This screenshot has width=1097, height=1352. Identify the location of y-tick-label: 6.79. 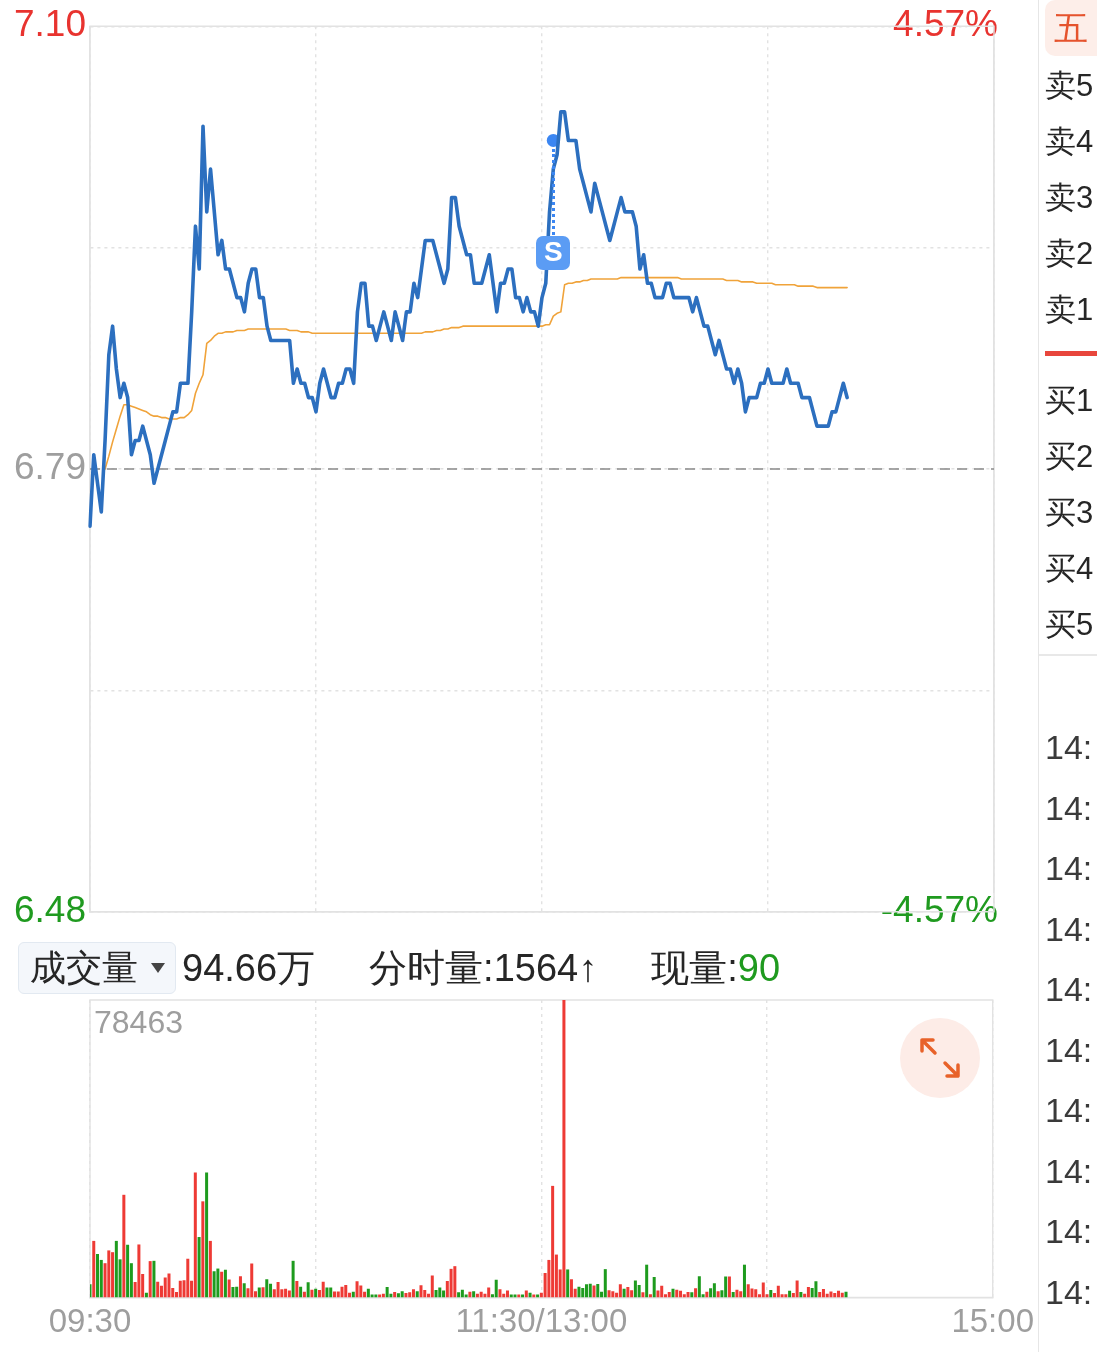
(49, 467).